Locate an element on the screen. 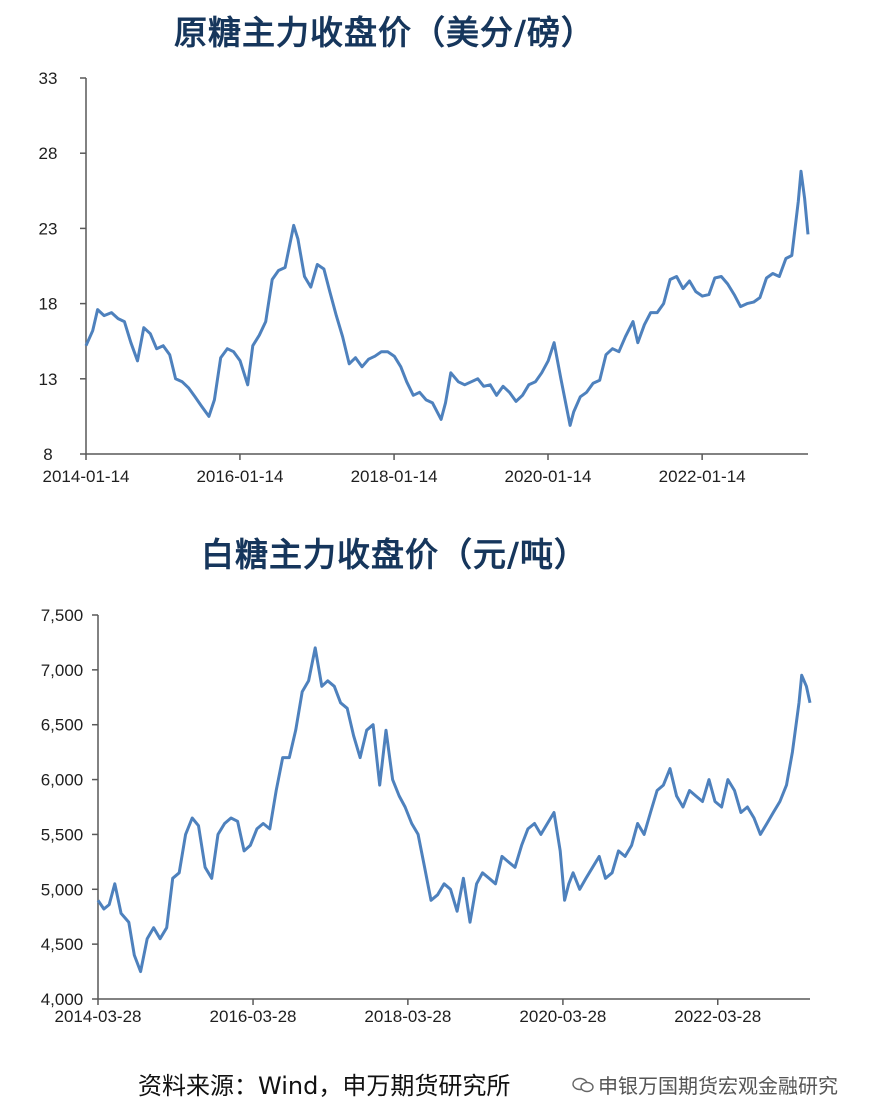 This screenshot has height=1118, width=889. y-tick-label: 33 is located at coordinates (48, 78).